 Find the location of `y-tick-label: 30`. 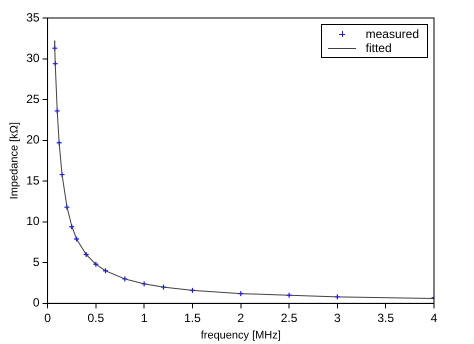

y-tick-label: 30 is located at coordinates (33, 58).